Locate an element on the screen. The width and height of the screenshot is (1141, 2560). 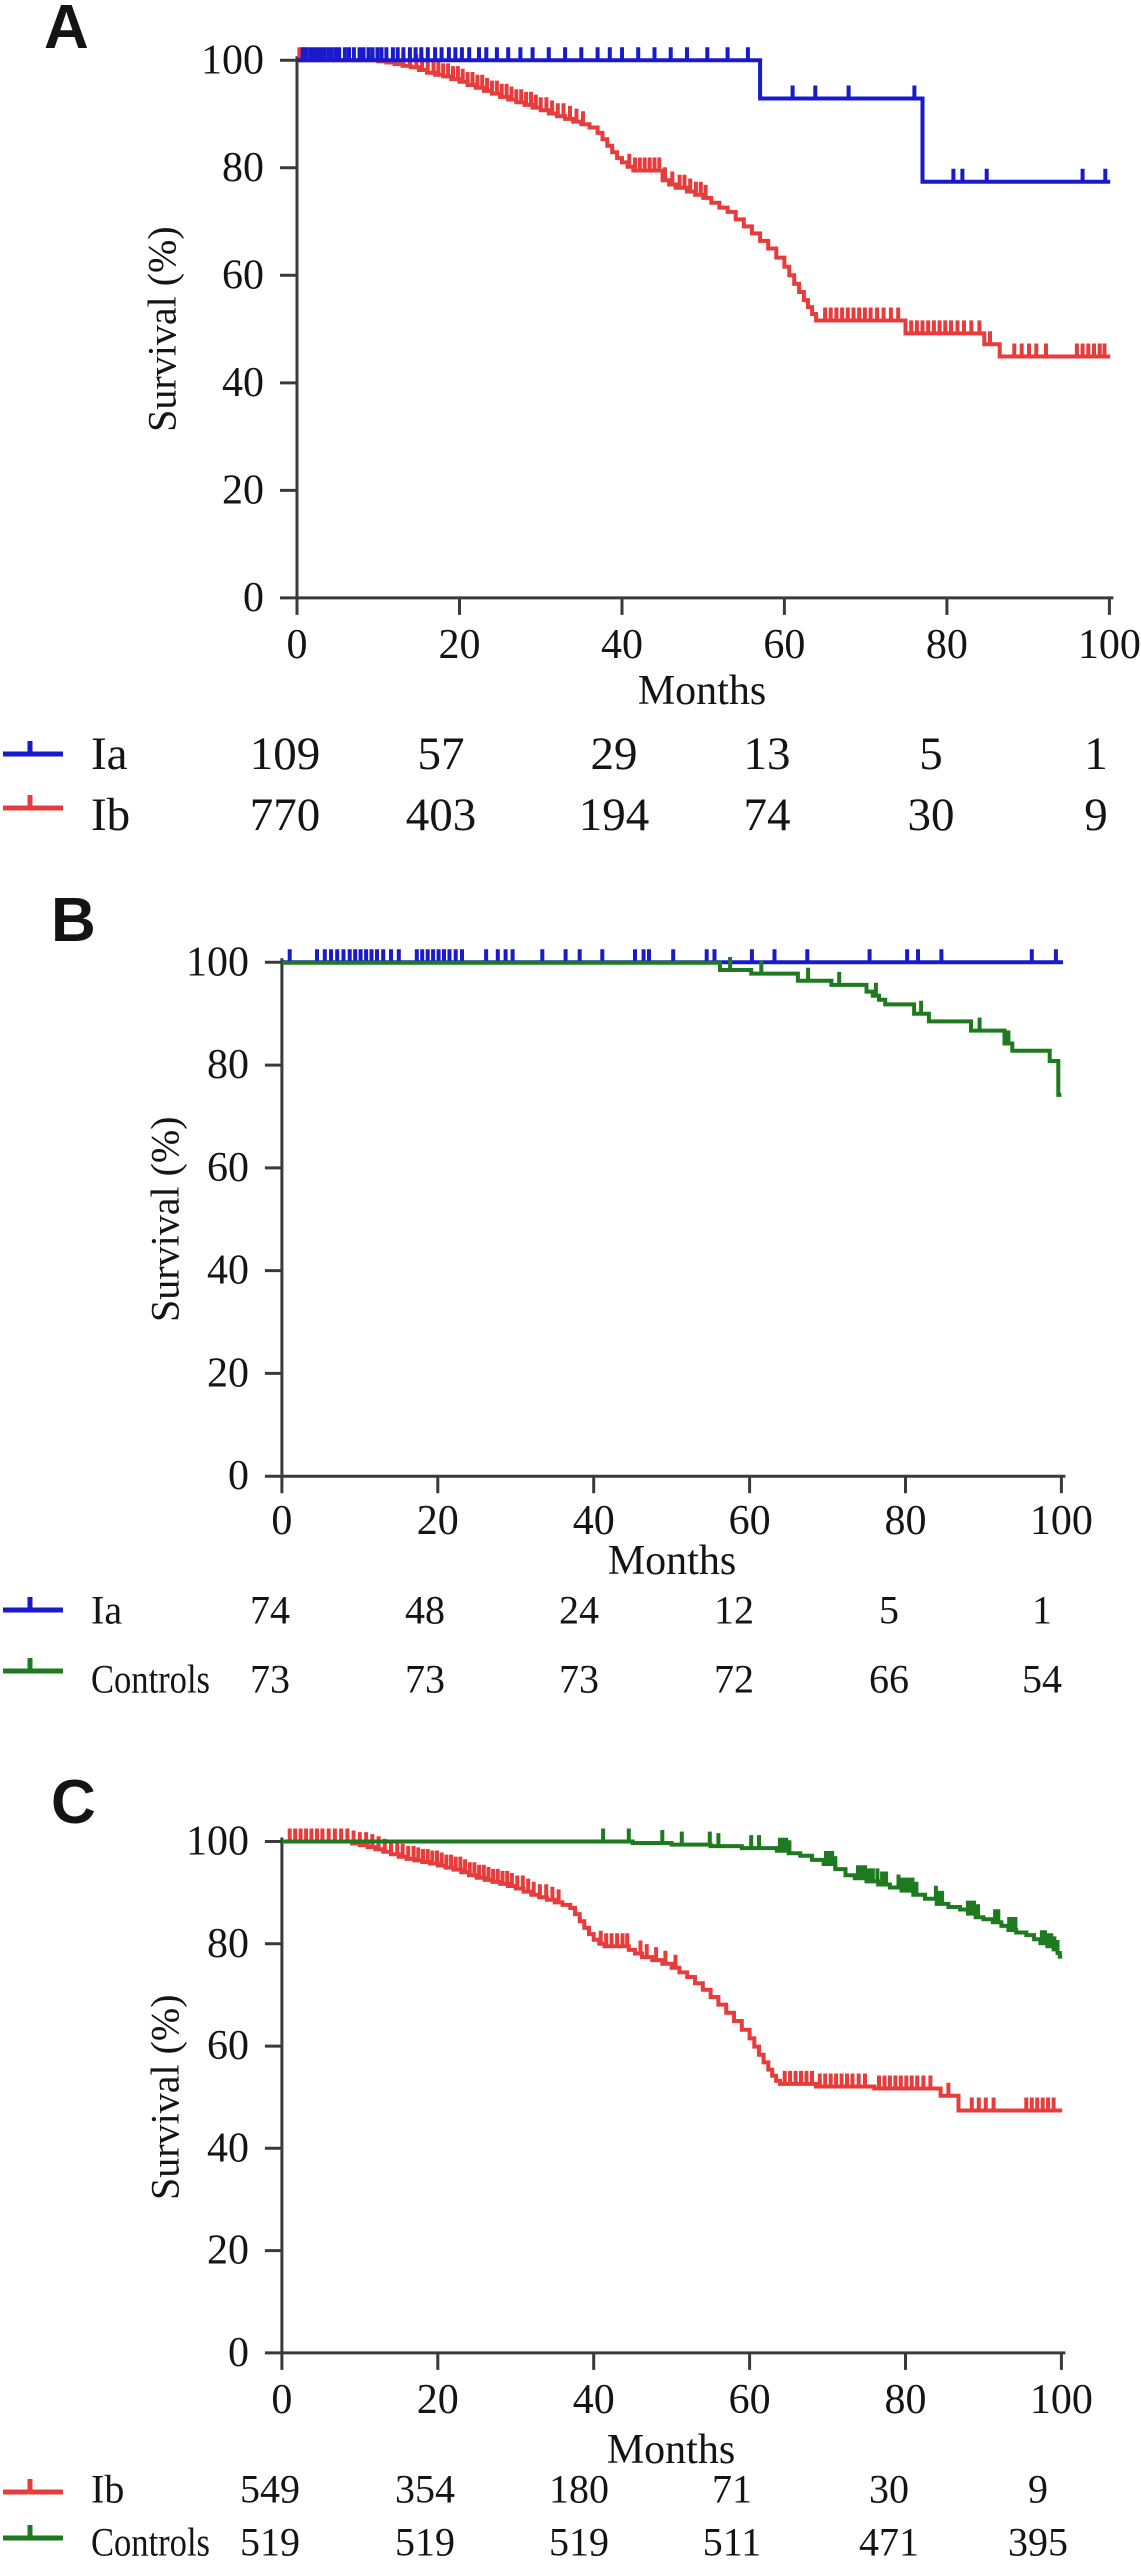
svg-text: 354 is located at coordinates (425, 2489).